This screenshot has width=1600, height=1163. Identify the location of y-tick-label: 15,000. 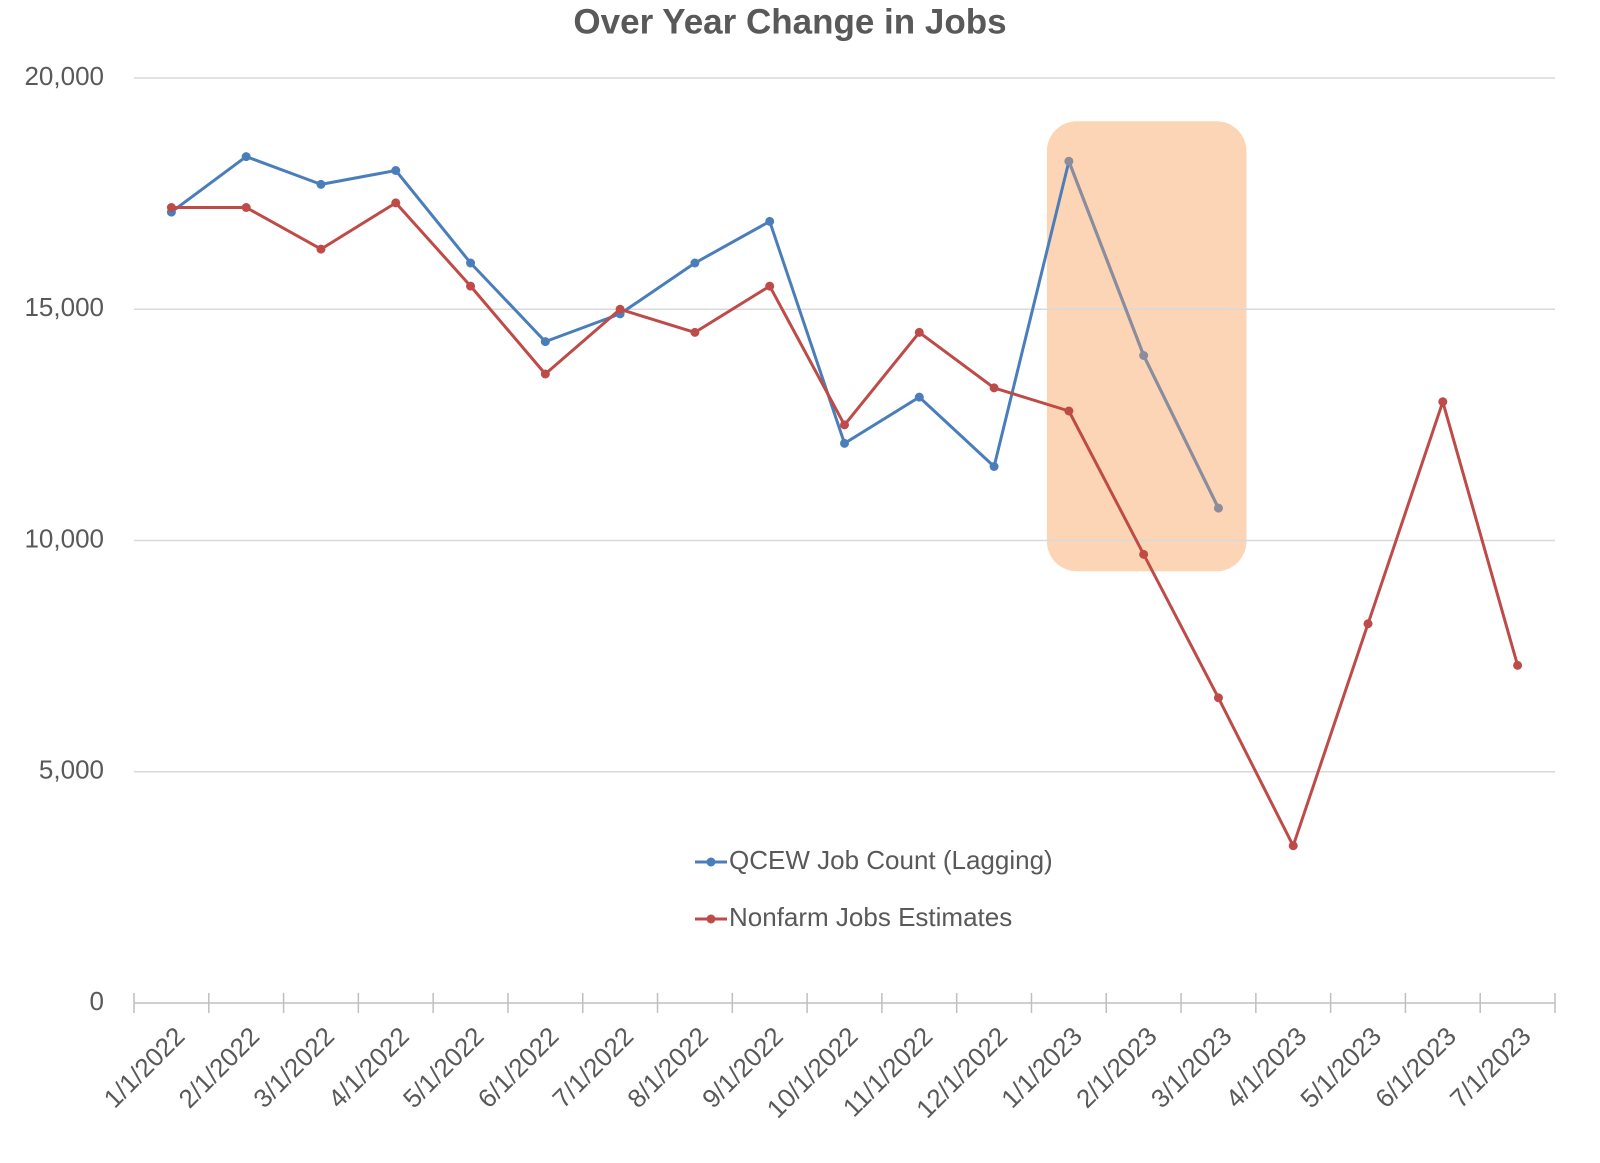
(64, 307).